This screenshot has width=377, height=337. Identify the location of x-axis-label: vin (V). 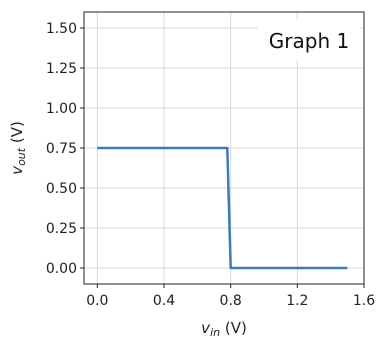
(224, 328).